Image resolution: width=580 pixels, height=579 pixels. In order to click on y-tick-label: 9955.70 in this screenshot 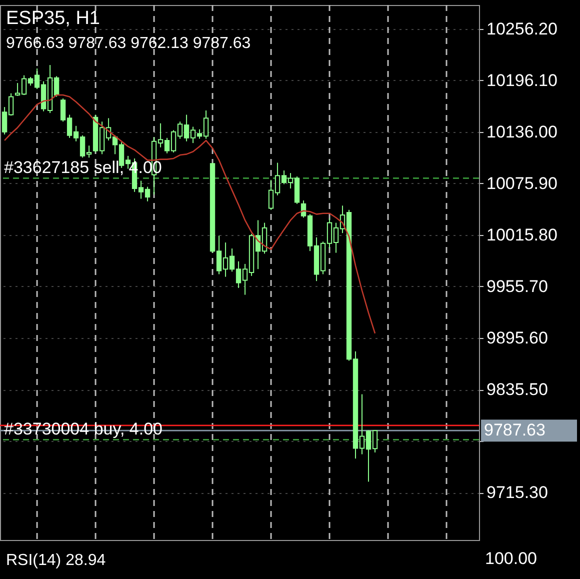, I will do `click(517, 286)`.